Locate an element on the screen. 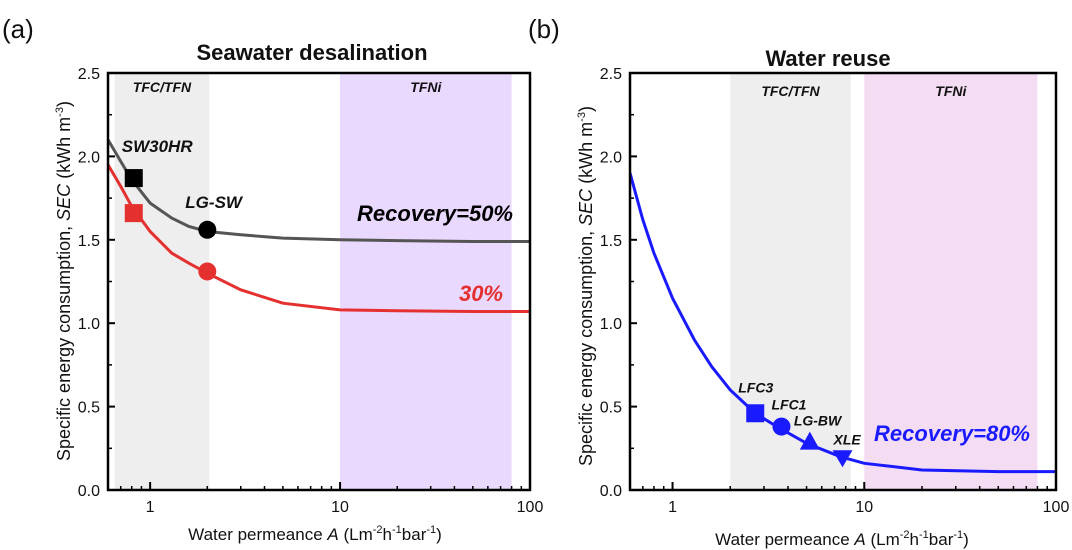 This screenshot has height=550, width=1072. data-label: LFC1 is located at coordinates (788, 405).